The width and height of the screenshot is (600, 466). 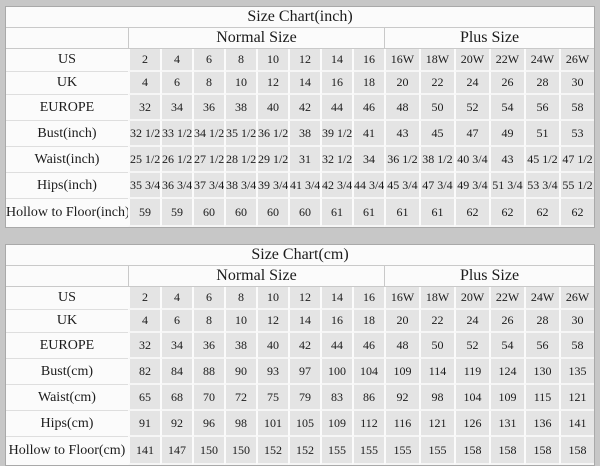 What do you see at coordinates (367, 186) in the screenshot?
I see `data-cell: 44 3/4` at bounding box center [367, 186].